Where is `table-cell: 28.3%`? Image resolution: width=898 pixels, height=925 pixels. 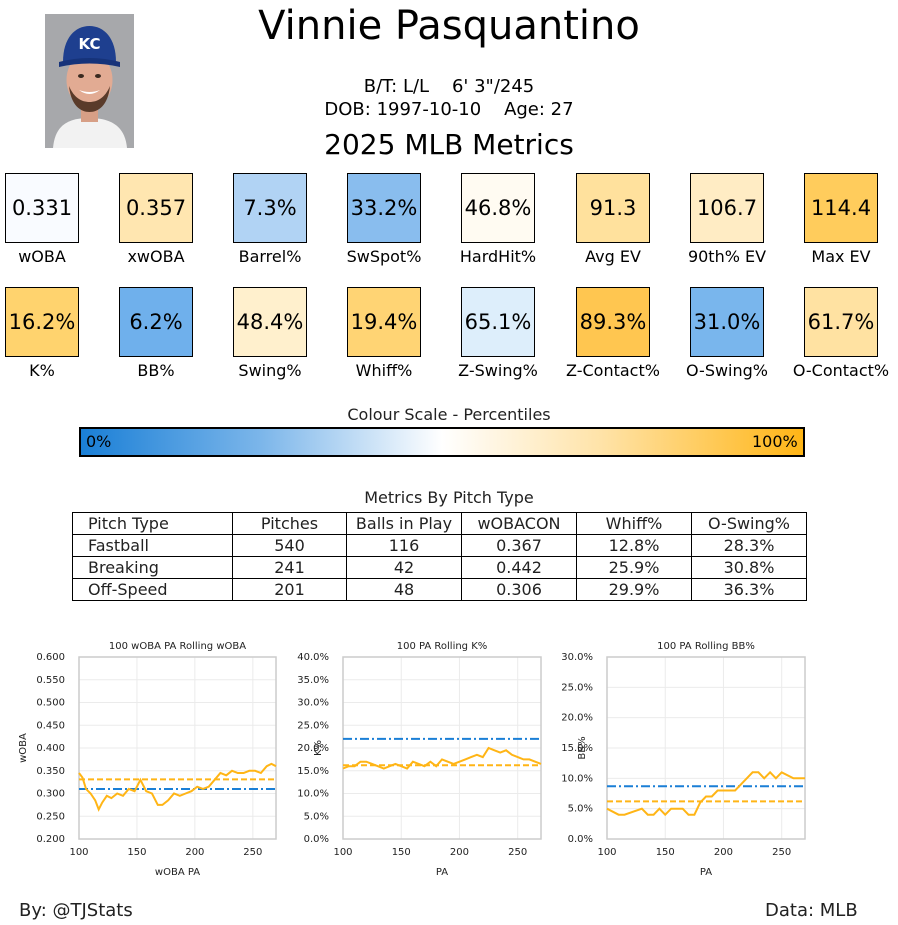
table-cell: 28.3% is located at coordinates (749, 545).